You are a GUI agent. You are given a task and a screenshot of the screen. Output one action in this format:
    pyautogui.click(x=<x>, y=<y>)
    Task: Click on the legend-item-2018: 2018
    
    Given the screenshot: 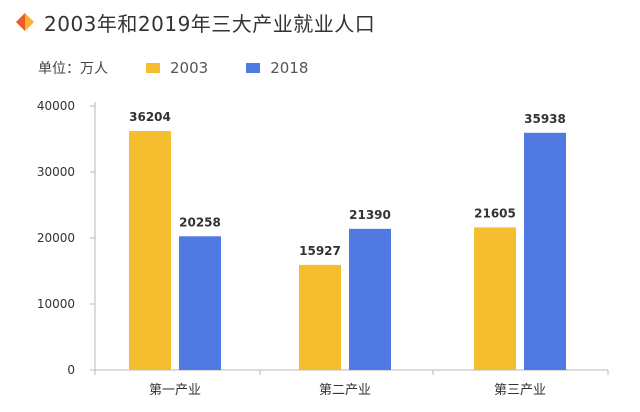 What is the action you would take?
    pyautogui.click(x=277, y=68)
    